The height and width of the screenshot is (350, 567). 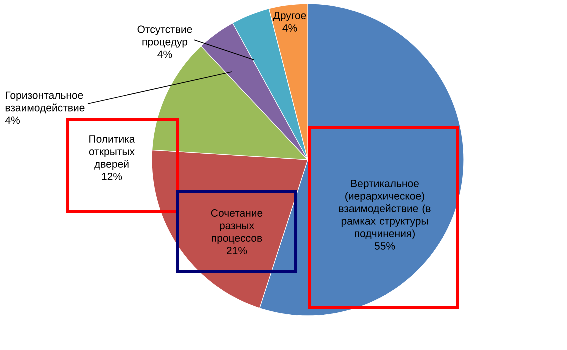 I want to click on data-label: 12%, so click(x=112, y=176).